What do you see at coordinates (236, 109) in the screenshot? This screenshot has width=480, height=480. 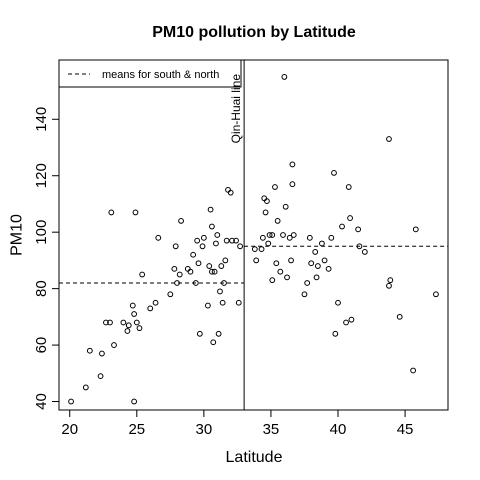 I see `qin-huai-line-label: Qin-Huai line` at bounding box center [236, 109].